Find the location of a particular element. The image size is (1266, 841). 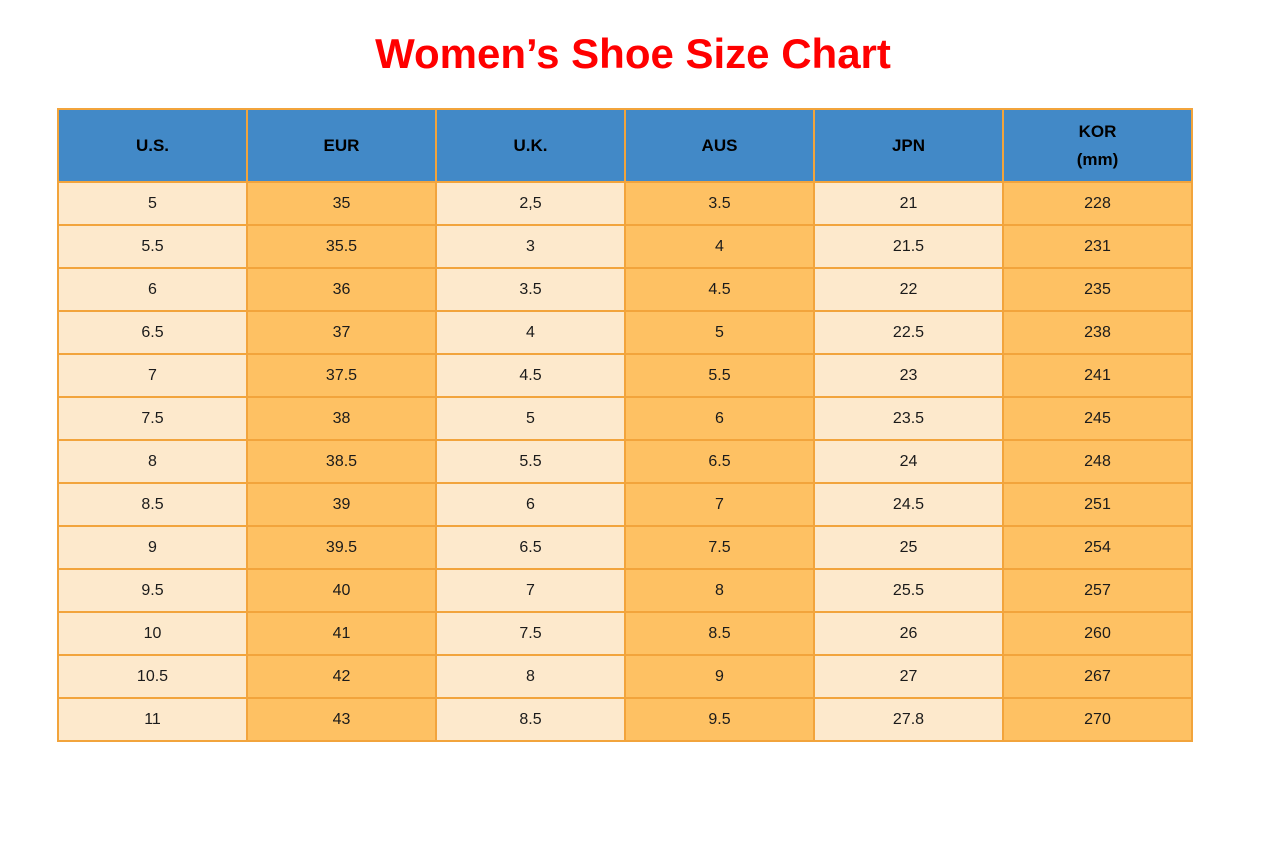

table-cell: 38.5 is located at coordinates (341, 461).